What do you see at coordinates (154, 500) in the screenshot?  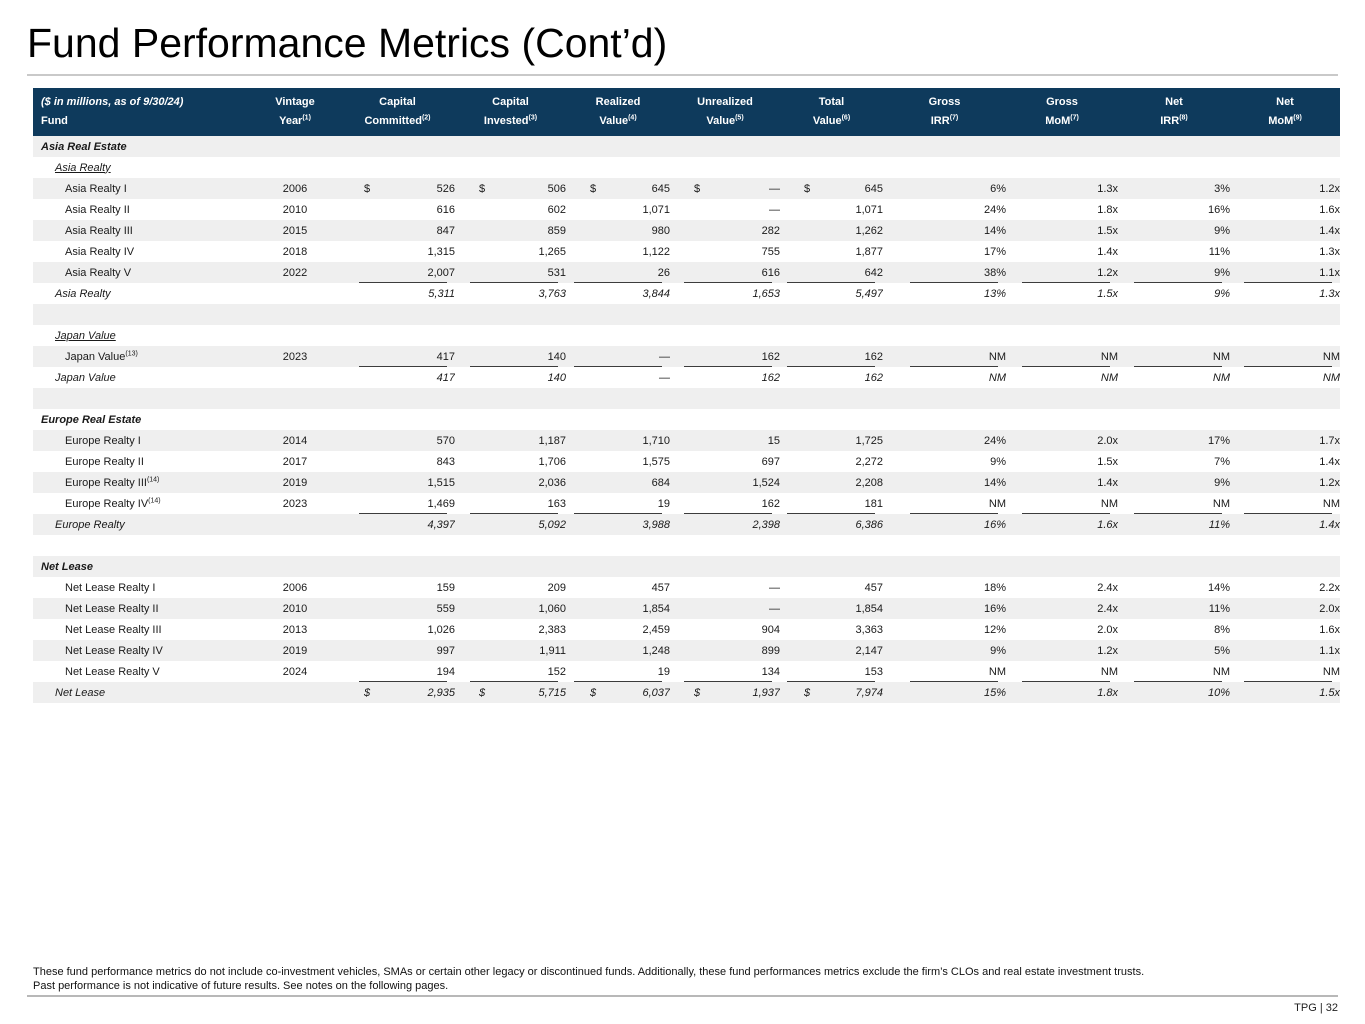 I see `footnote-ref: (14)` at bounding box center [154, 500].